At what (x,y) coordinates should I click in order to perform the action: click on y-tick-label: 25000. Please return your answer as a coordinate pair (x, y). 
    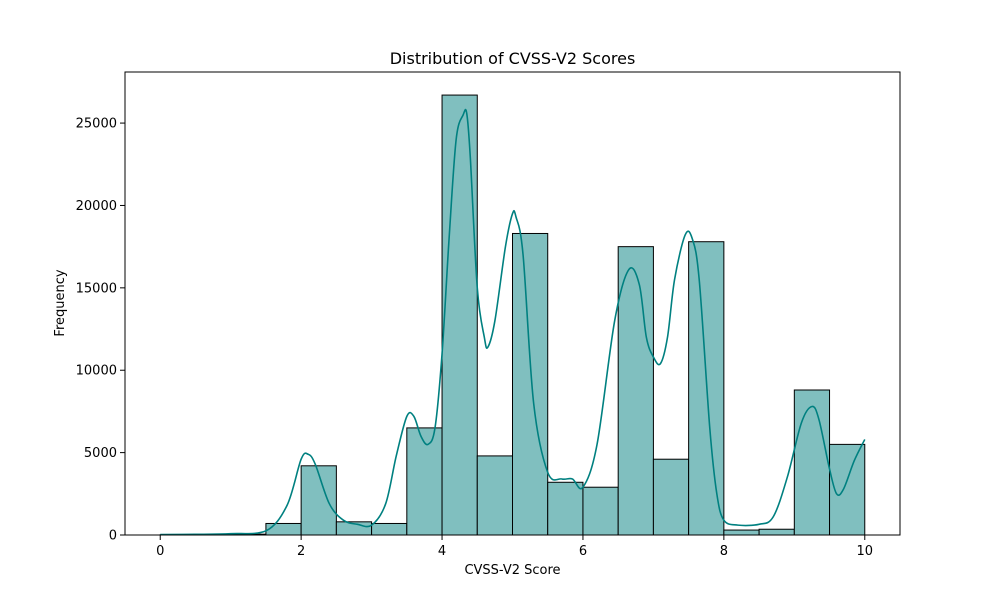
    Looking at the image, I should click on (96, 124).